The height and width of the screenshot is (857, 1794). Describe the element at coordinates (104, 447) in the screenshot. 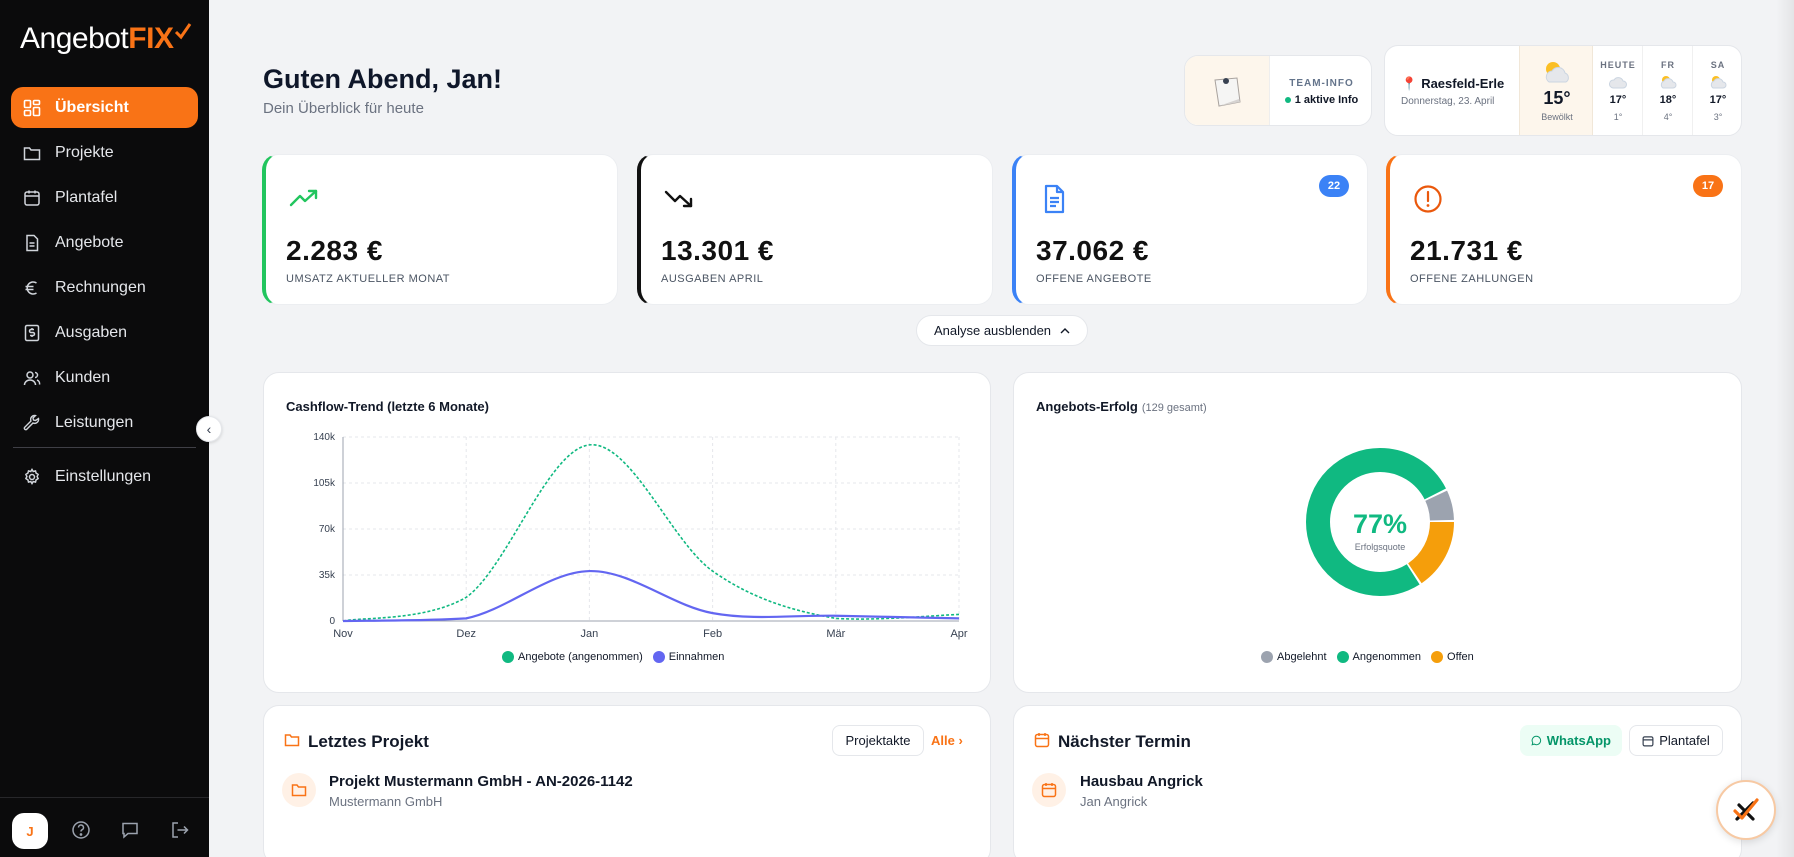

I see `sidebar-divider` at that location.